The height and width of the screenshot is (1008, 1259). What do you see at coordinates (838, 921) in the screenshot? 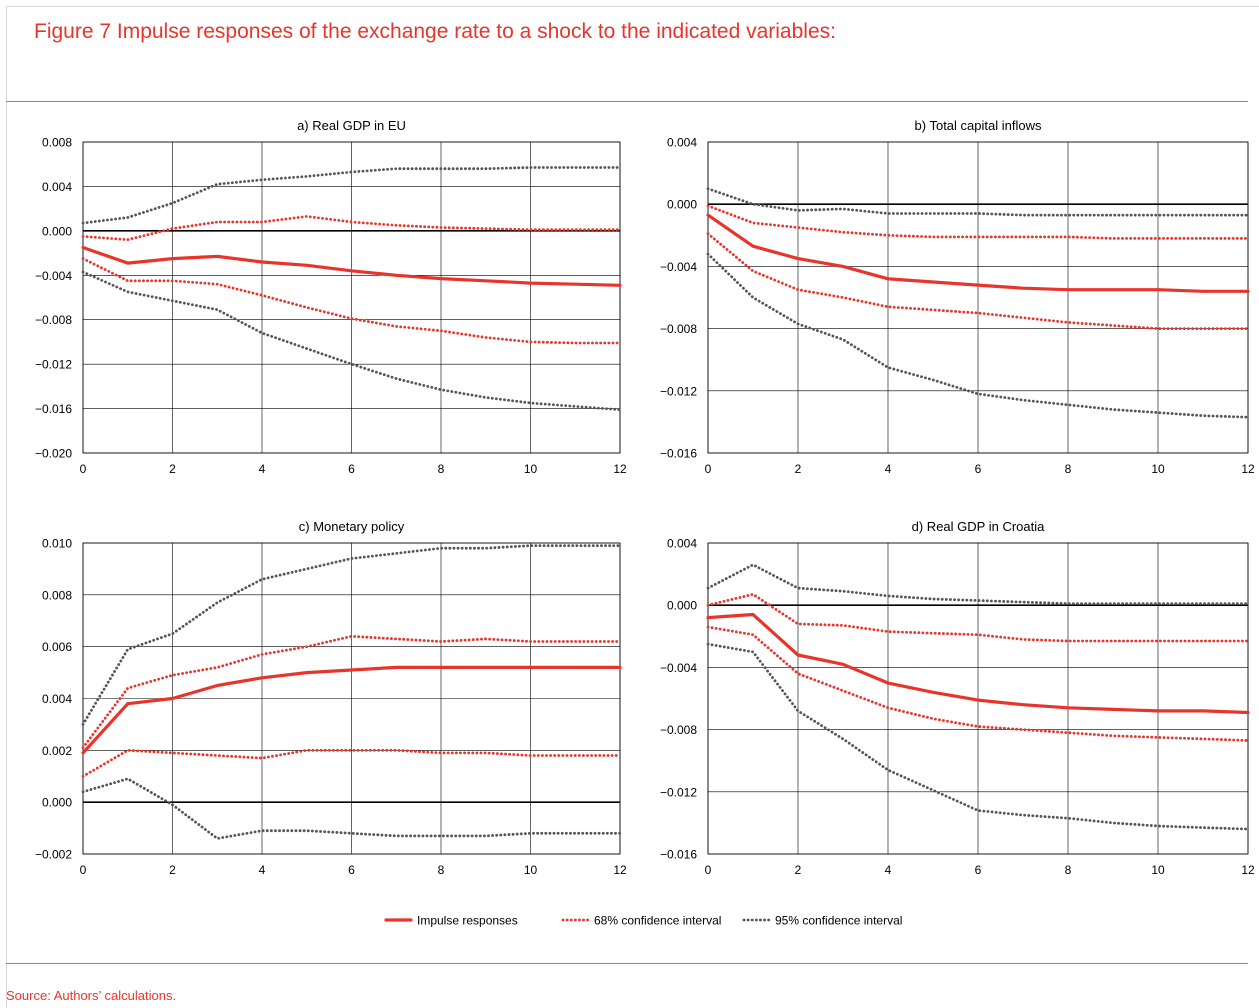
I see `legend-label: 95% confidence interval` at bounding box center [838, 921].